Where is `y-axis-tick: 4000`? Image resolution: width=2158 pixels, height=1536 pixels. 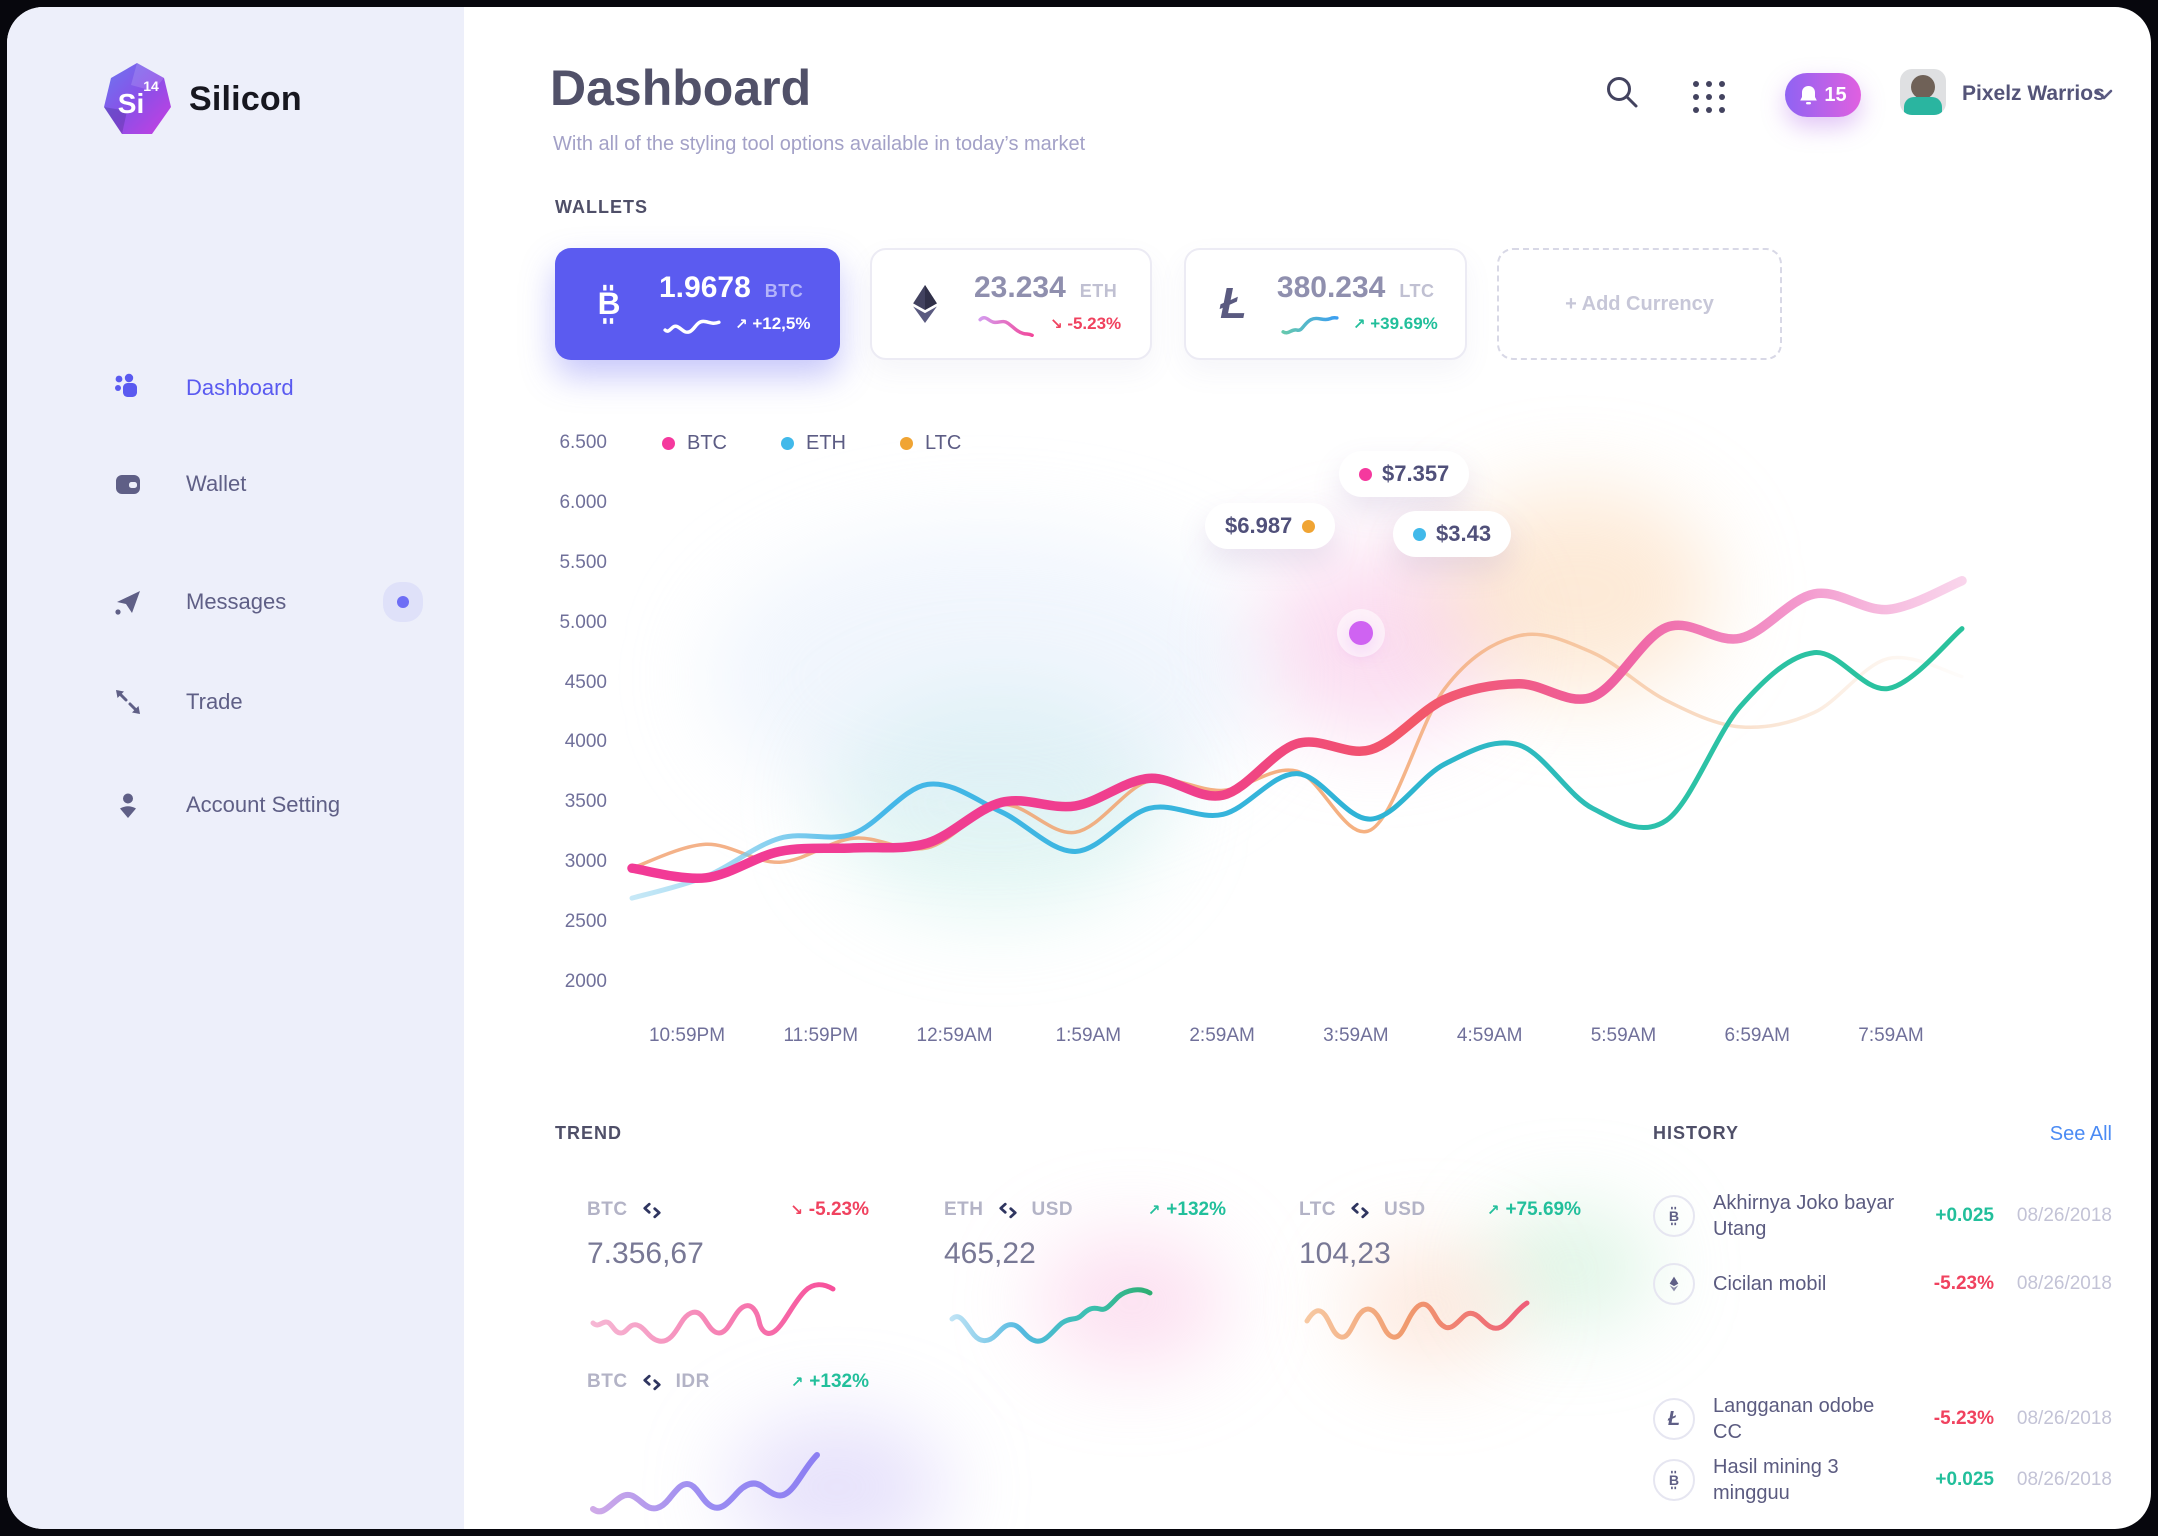 y-axis-tick: 4000 is located at coordinates (585, 742).